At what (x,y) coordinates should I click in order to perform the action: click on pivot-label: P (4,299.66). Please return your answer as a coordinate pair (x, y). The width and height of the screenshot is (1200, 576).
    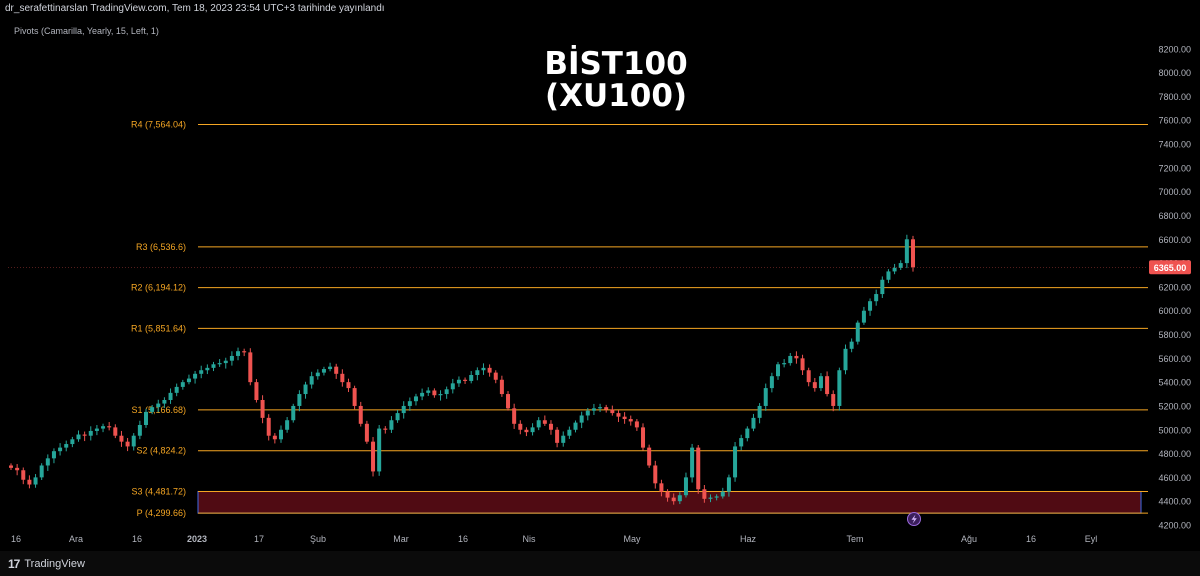
    Looking at the image, I should click on (161, 513).